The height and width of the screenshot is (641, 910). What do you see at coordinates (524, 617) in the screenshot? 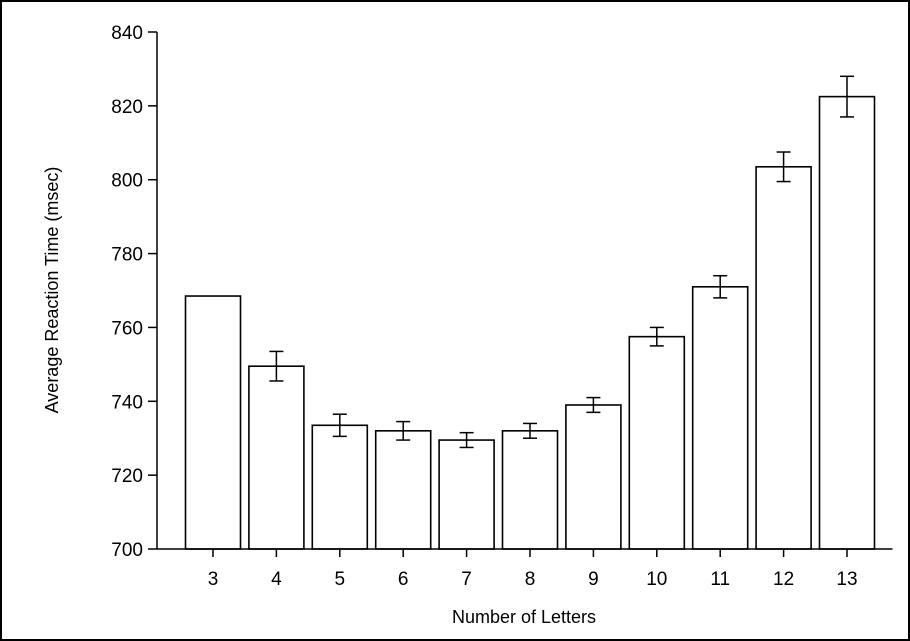
I see `x-axis-label: Number of Letters` at bounding box center [524, 617].